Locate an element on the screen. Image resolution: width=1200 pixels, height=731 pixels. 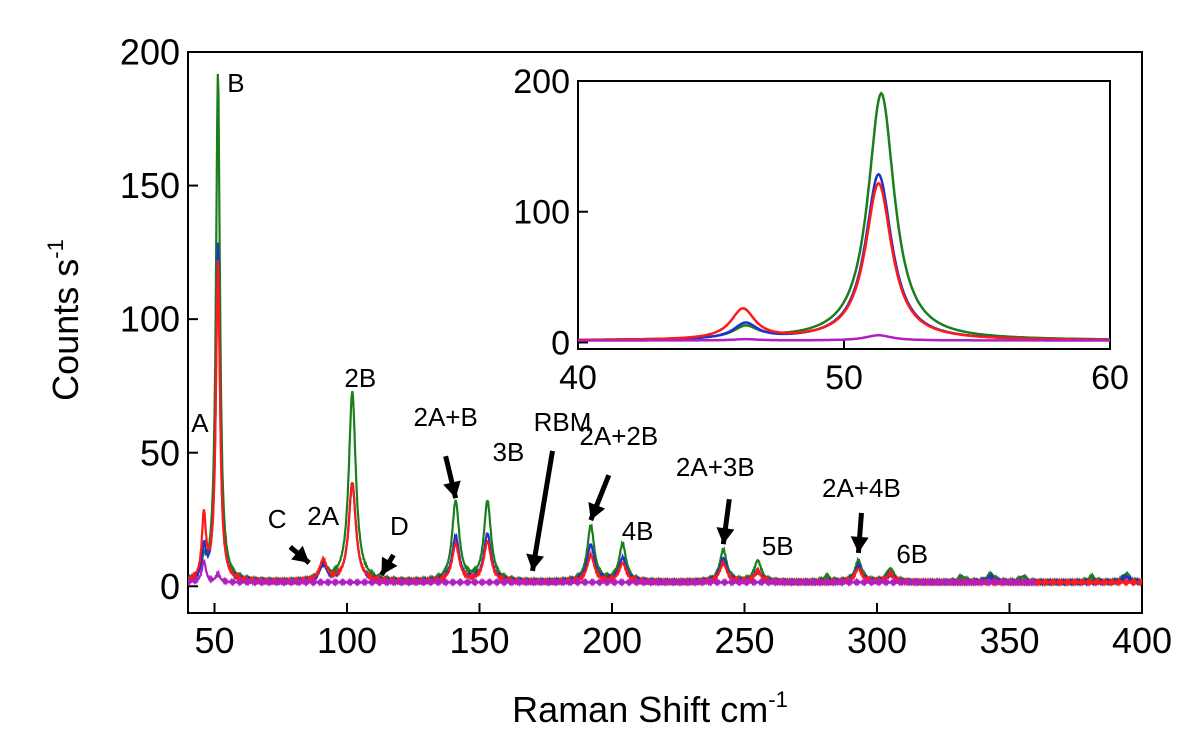
x-axis-title-sup: -1 is located at coordinates (778, 699).